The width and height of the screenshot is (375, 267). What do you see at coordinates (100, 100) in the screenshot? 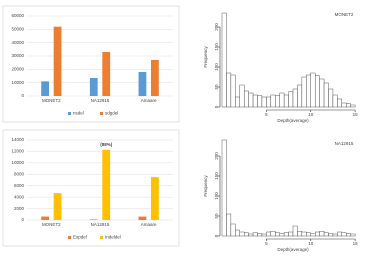
I see `x-tick-label: NA12915` at bounding box center [100, 100].